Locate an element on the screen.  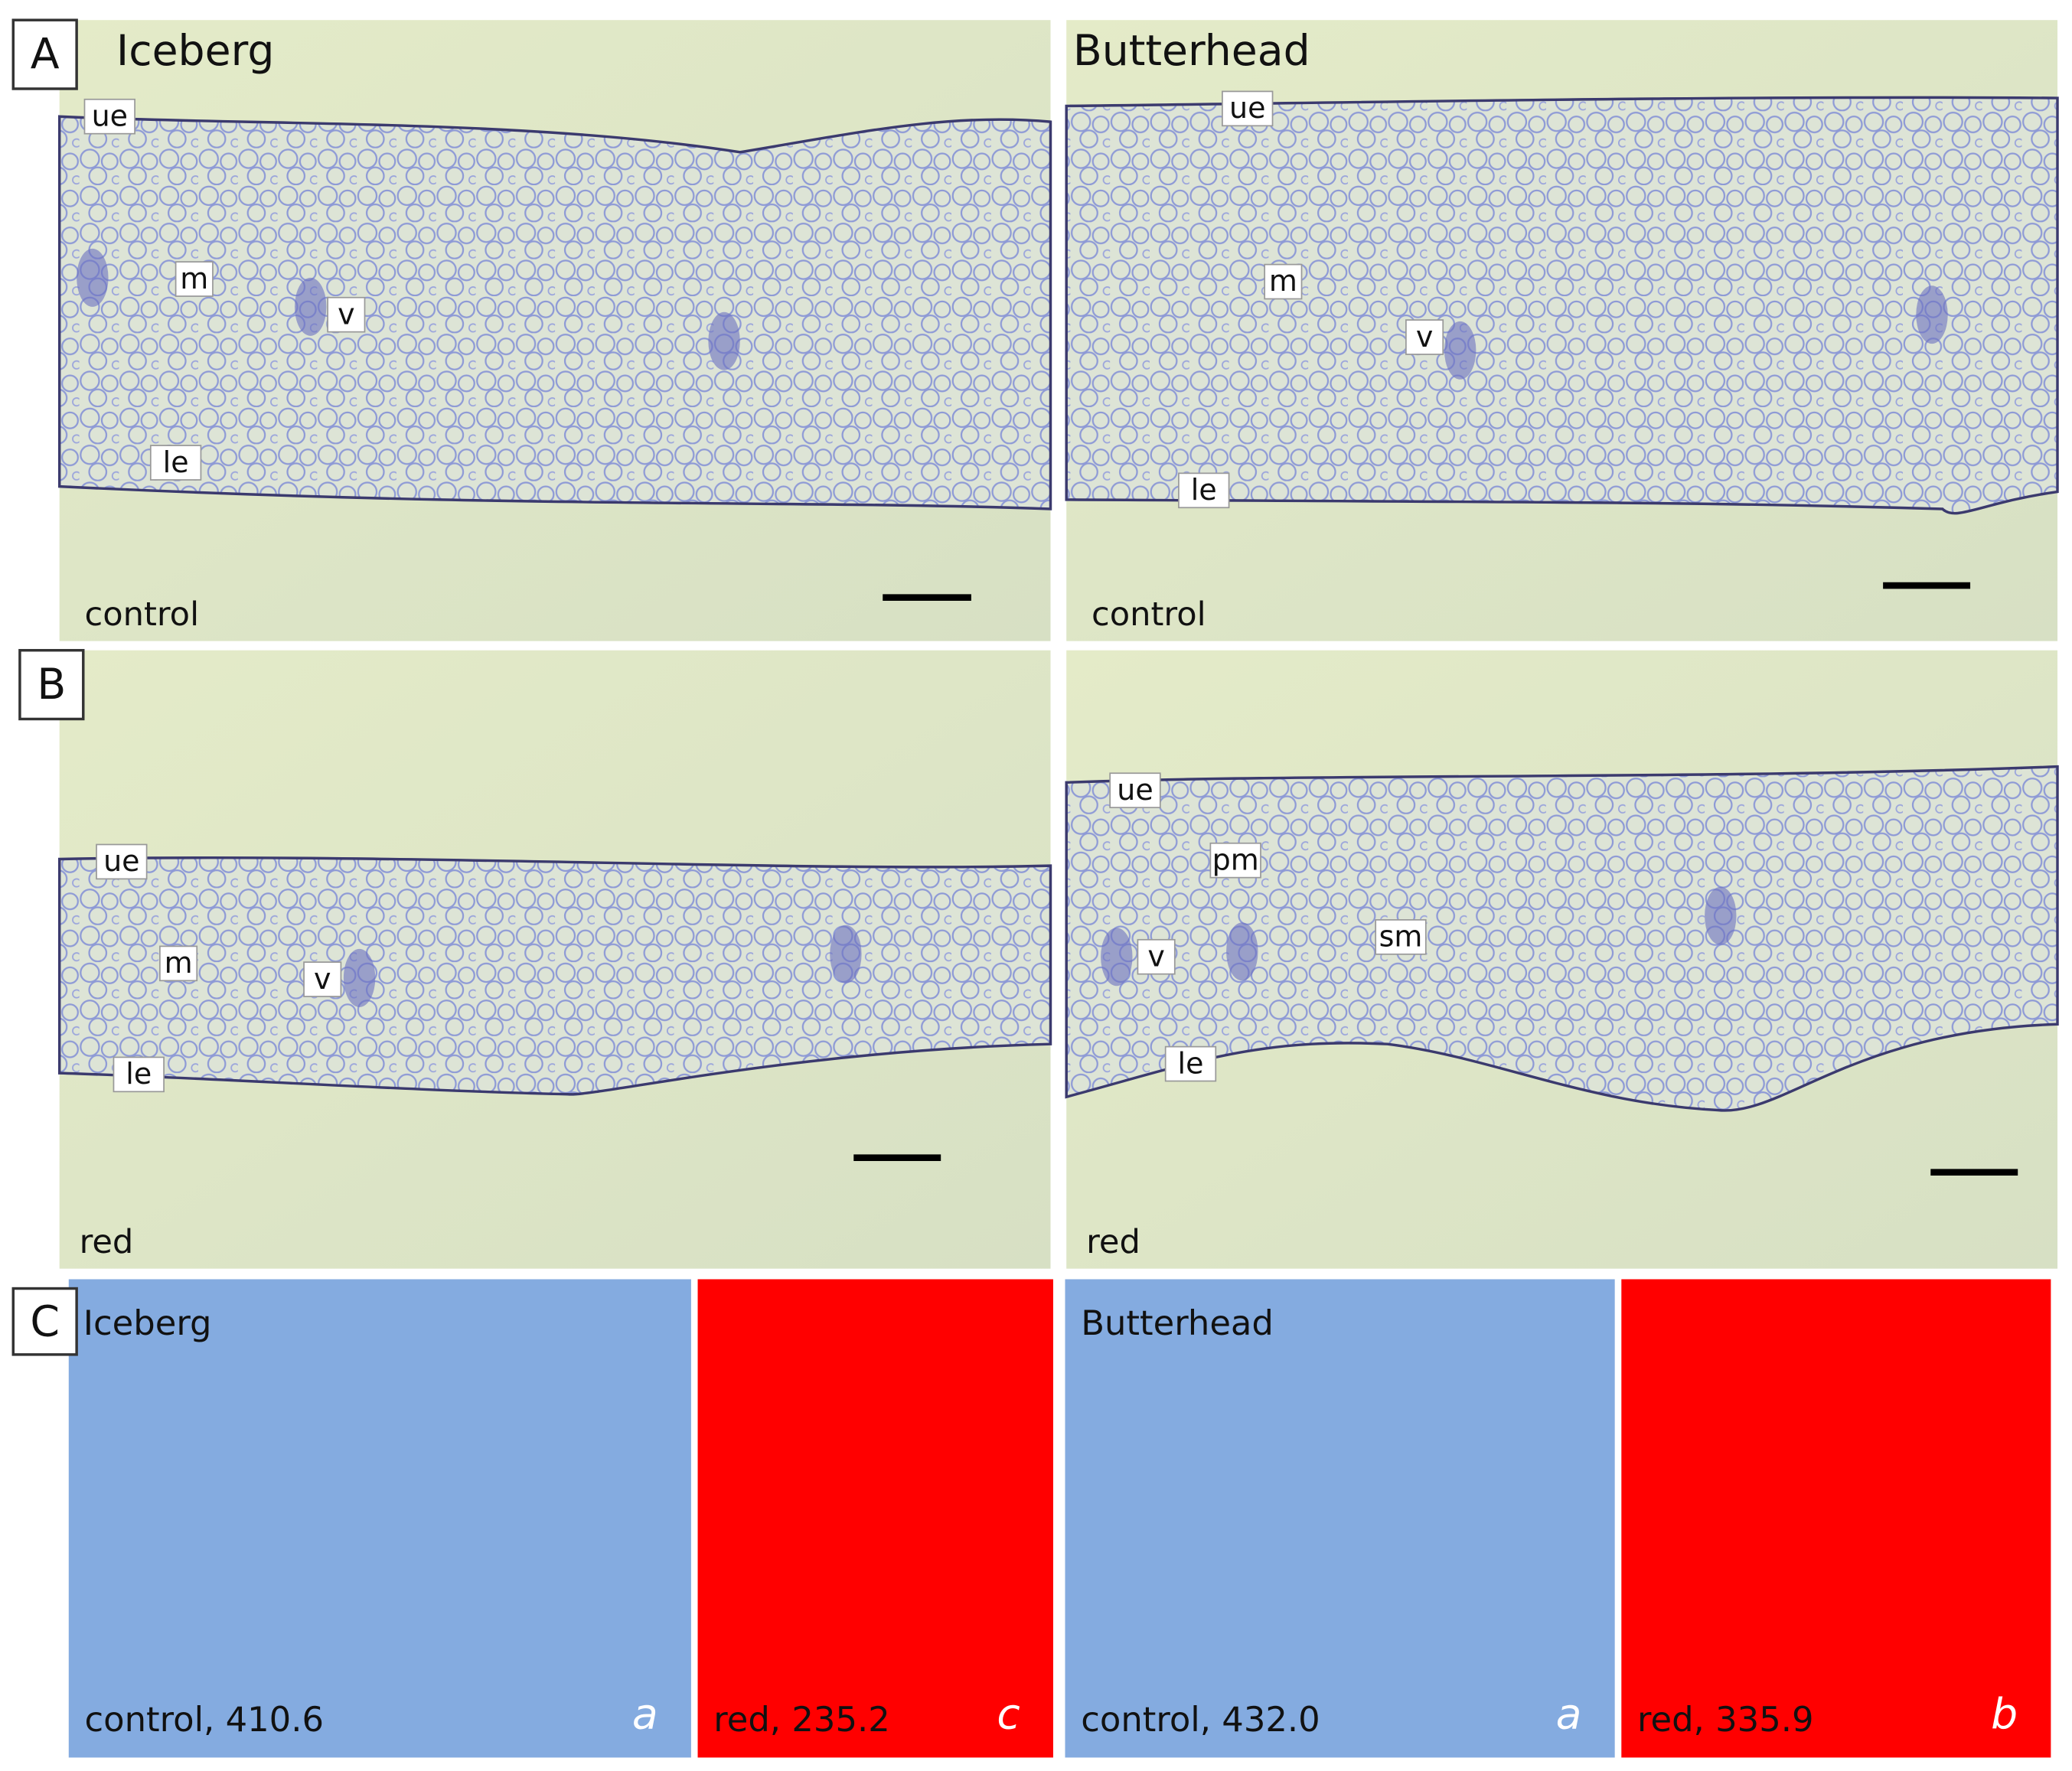
cultivar-title: Butterhead is located at coordinates (1191, 51).